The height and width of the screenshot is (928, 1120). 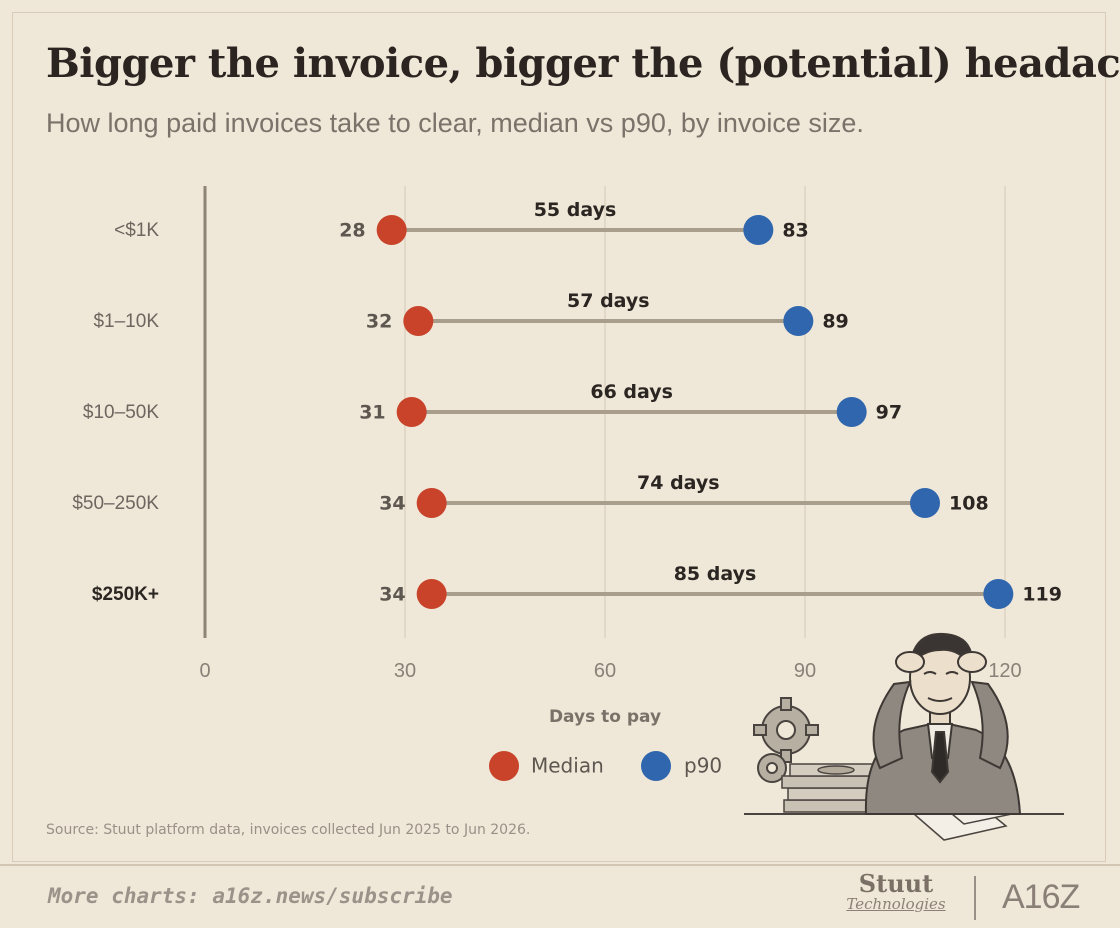 What do you see at coordinates (795, 231) in the screenshot?
I see `p90-value-label: 83` at bounding box center [795, 231].